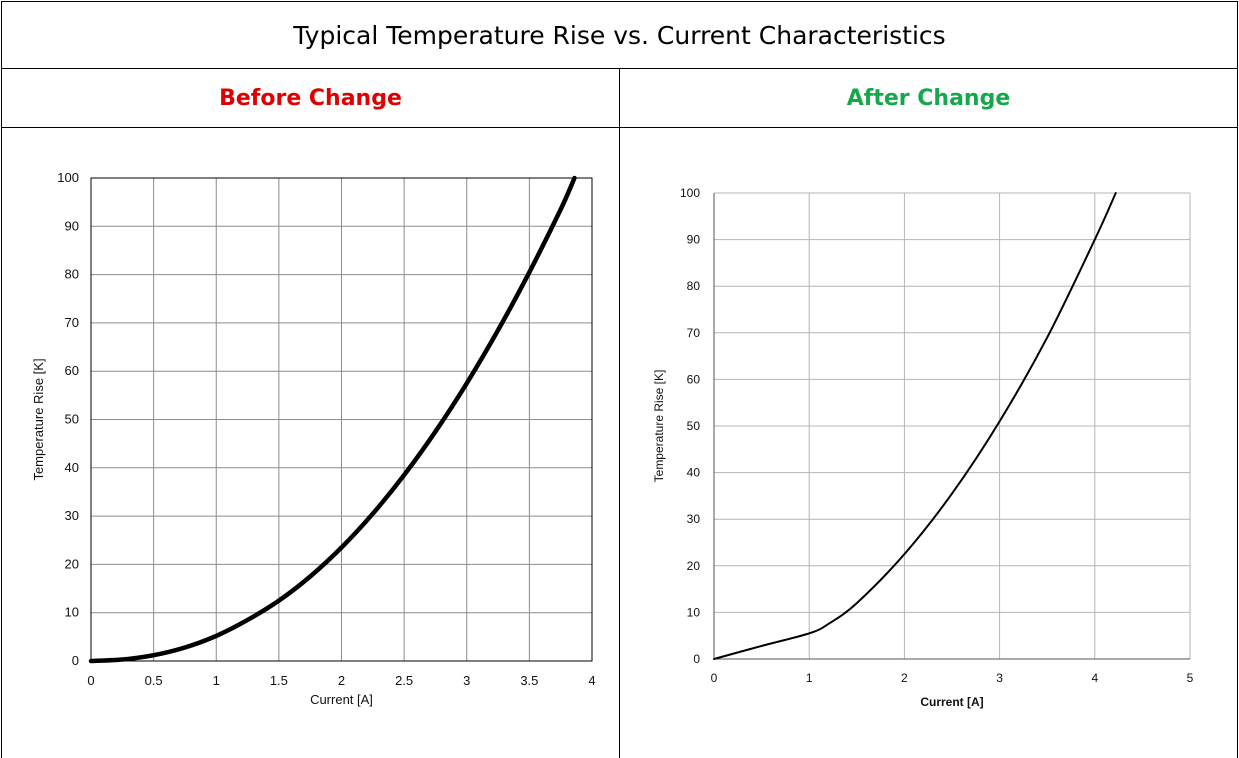  What do you see at coordinates (310, 98) in the screenshot?
I see `before-change-header: Before Change` at bounding box center [310, 98].